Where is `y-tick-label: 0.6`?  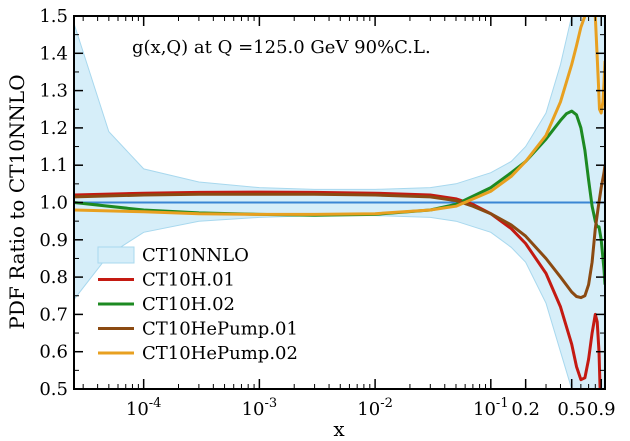 y-tick-label: 0.6 is located at coordinates (53, 352).